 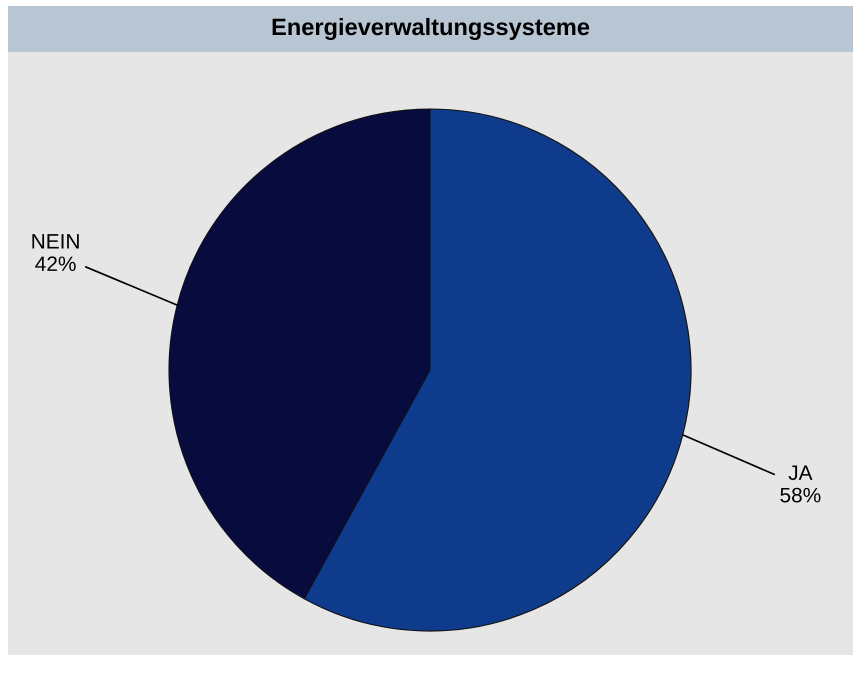 I want to click on data-label: 42%, so click(x=55, y=264).